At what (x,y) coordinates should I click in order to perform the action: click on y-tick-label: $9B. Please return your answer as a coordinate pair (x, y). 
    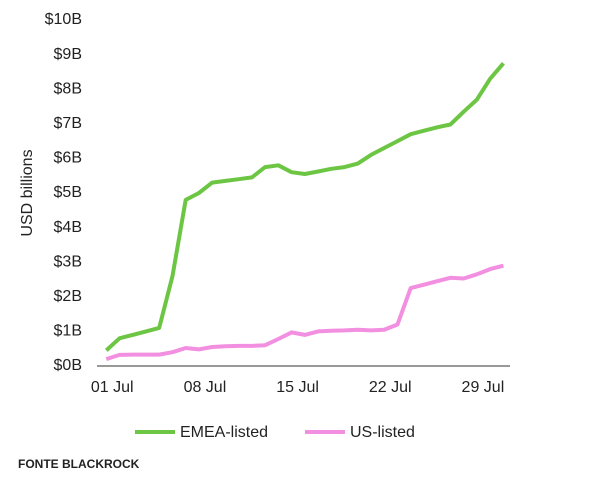
    Looking at the image, I should click on (68, 54).